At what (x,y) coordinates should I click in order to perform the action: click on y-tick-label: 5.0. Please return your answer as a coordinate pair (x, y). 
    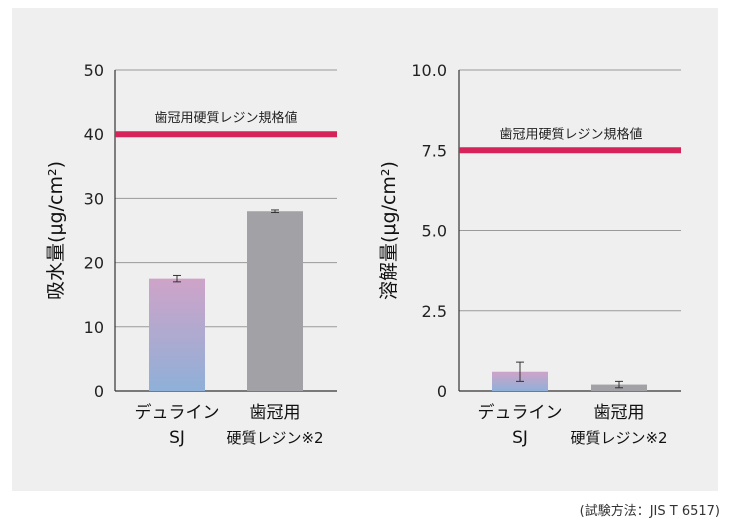
    Looking at the image, I should click on (434, 231).